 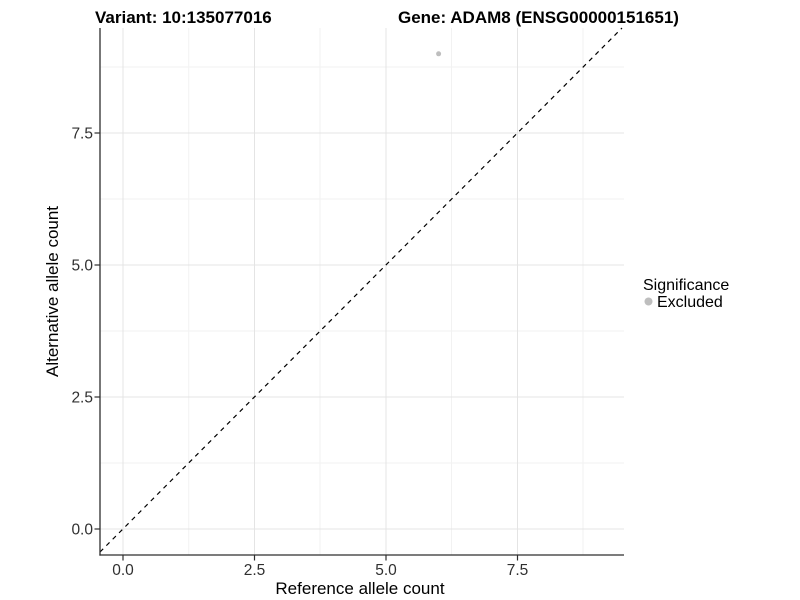 What do you see at coordinates (82, 398) in the screenshot?
I see `y-tick-label-1: 2.5` at bounding box center [82, 398].